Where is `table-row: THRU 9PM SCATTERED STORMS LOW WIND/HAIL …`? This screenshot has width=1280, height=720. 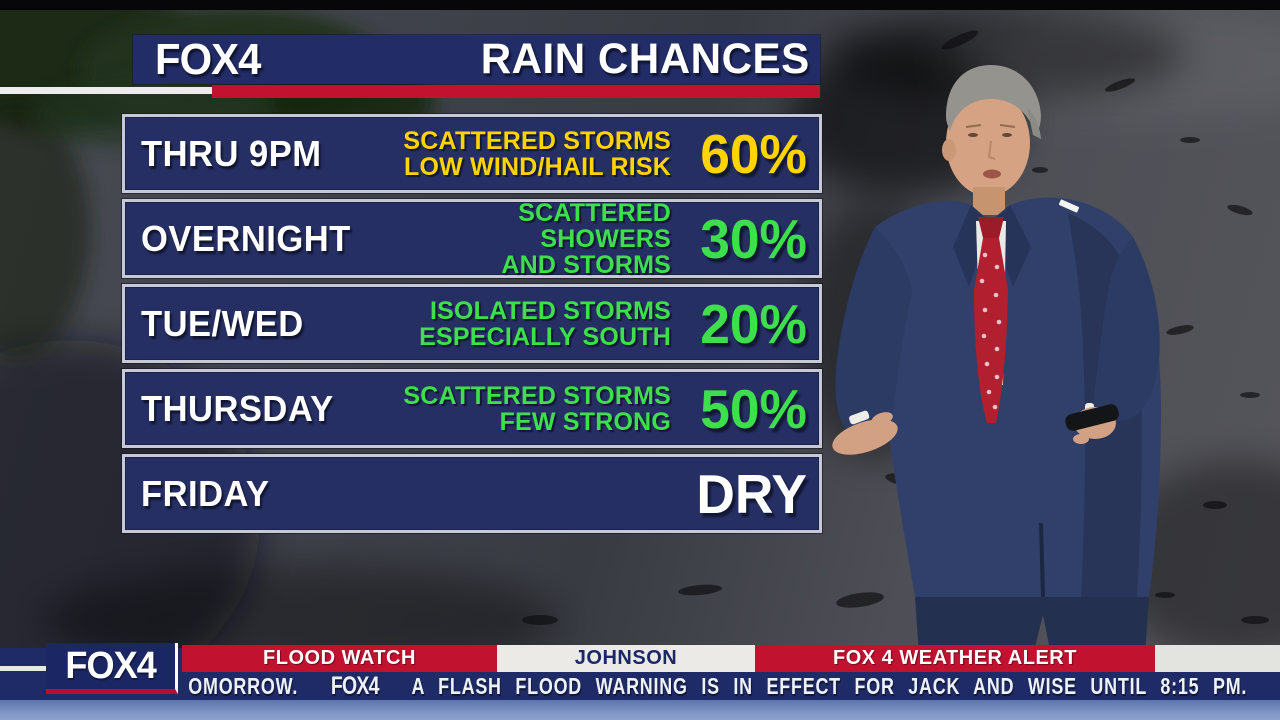
table-row: THRU 9PM SCATTERED STORMS LOW WIND/HAIL … is located at coordinates (472, 153).